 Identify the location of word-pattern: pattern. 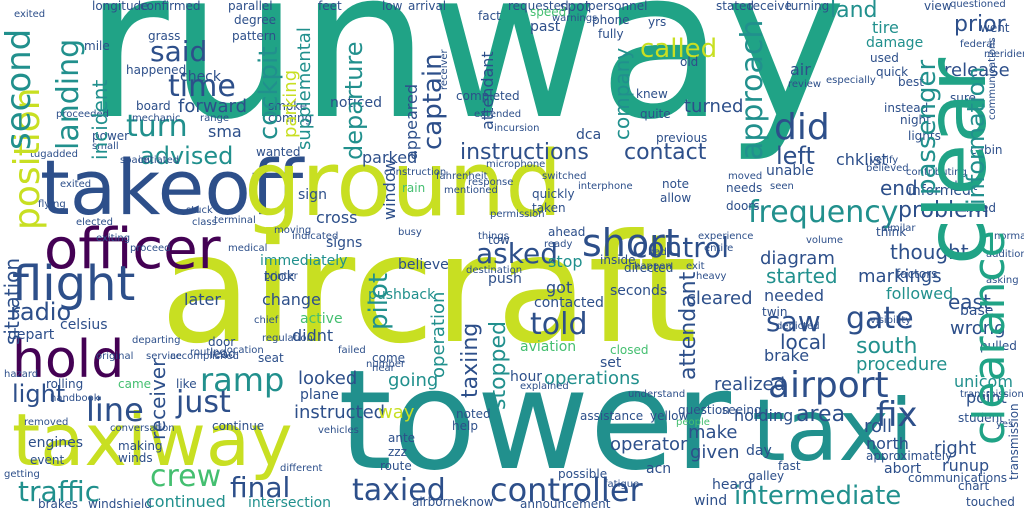
(254, 36).